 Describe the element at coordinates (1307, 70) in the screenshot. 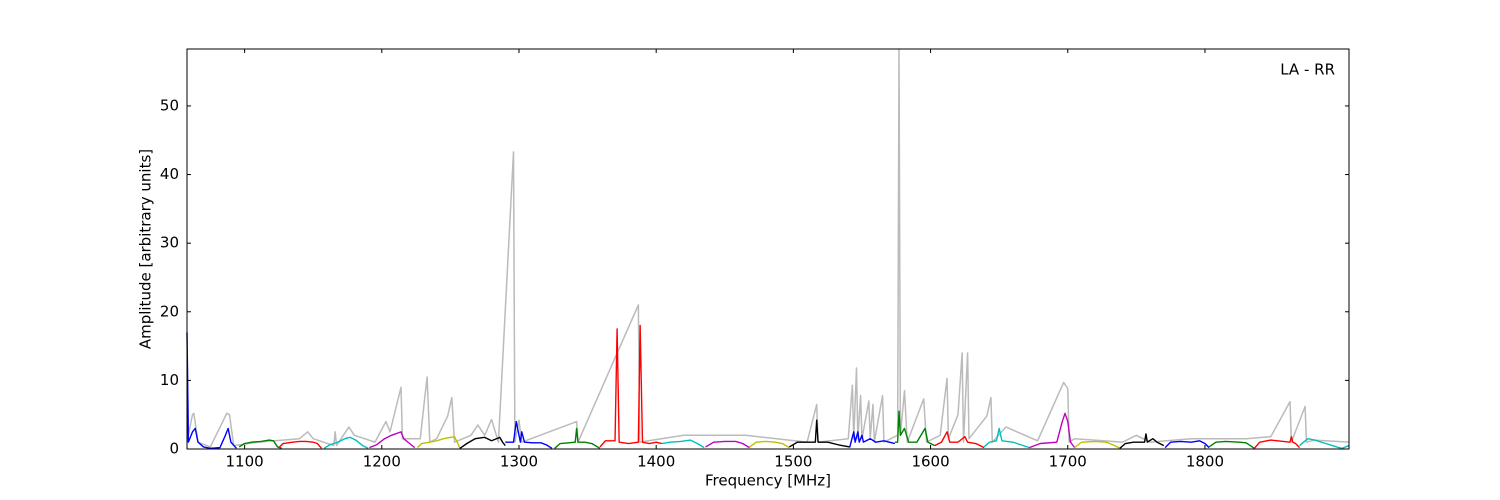

I see `annotation: LA - RR` at that location.